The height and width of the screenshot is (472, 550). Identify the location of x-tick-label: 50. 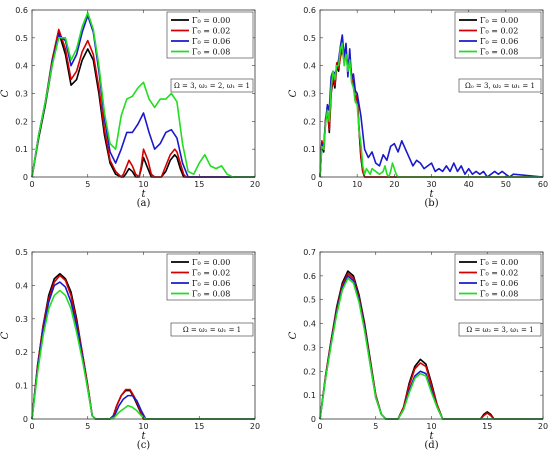
(506, 184).